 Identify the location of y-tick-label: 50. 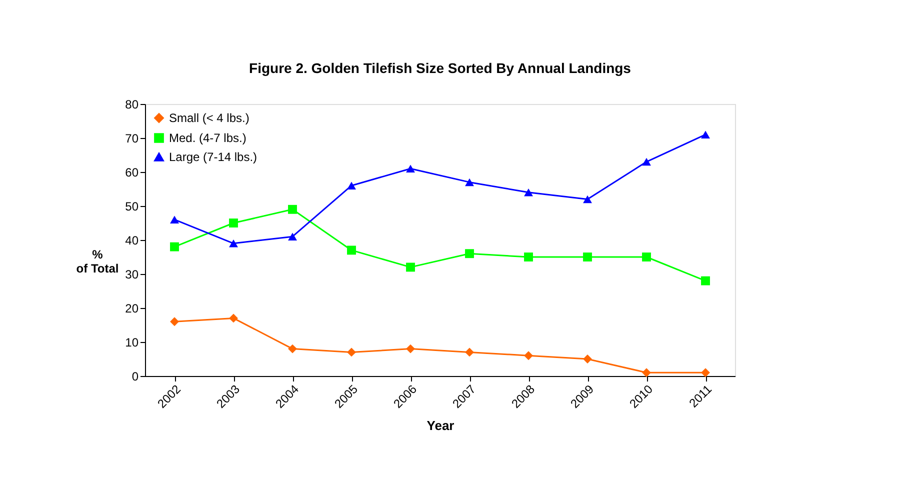
(132, 207).